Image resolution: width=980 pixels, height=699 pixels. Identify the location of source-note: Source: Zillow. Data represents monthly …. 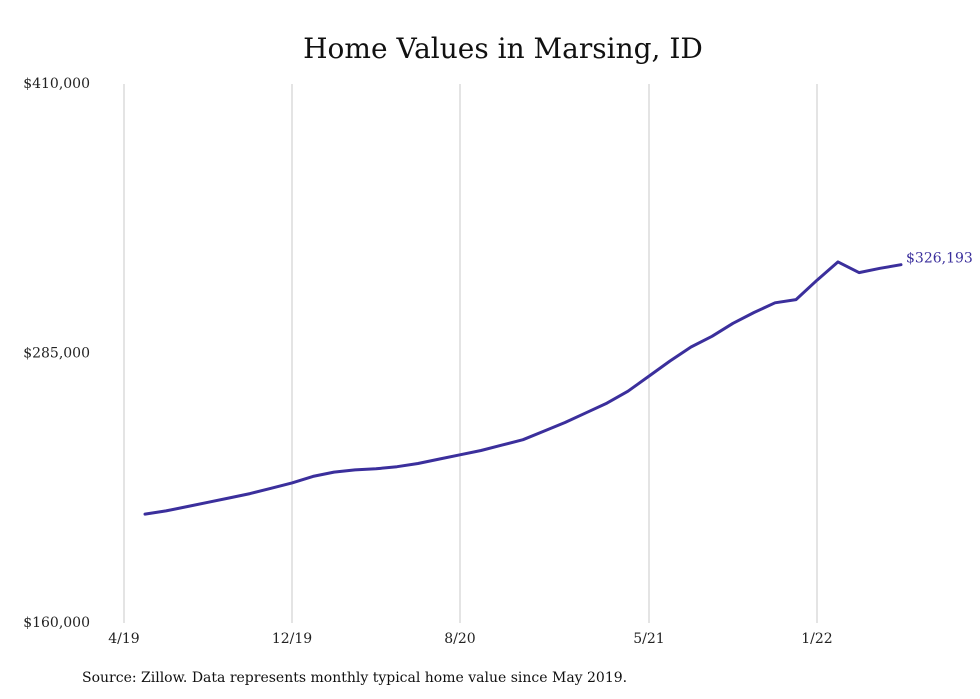
(354, 678).